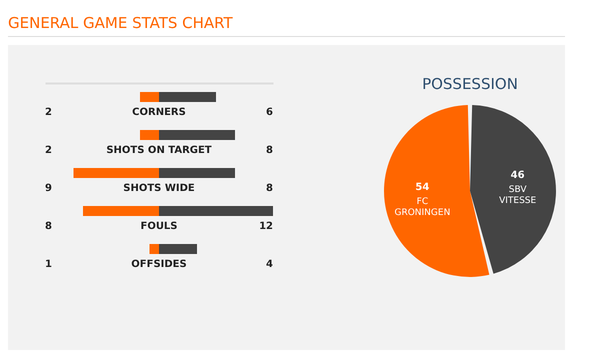 This screenshot has height=363, width=591. What do you see at coordinates (517, 195) in the screenshot?
I see `slice-label: SBV VITESSE` at bounding box center [517, 195].